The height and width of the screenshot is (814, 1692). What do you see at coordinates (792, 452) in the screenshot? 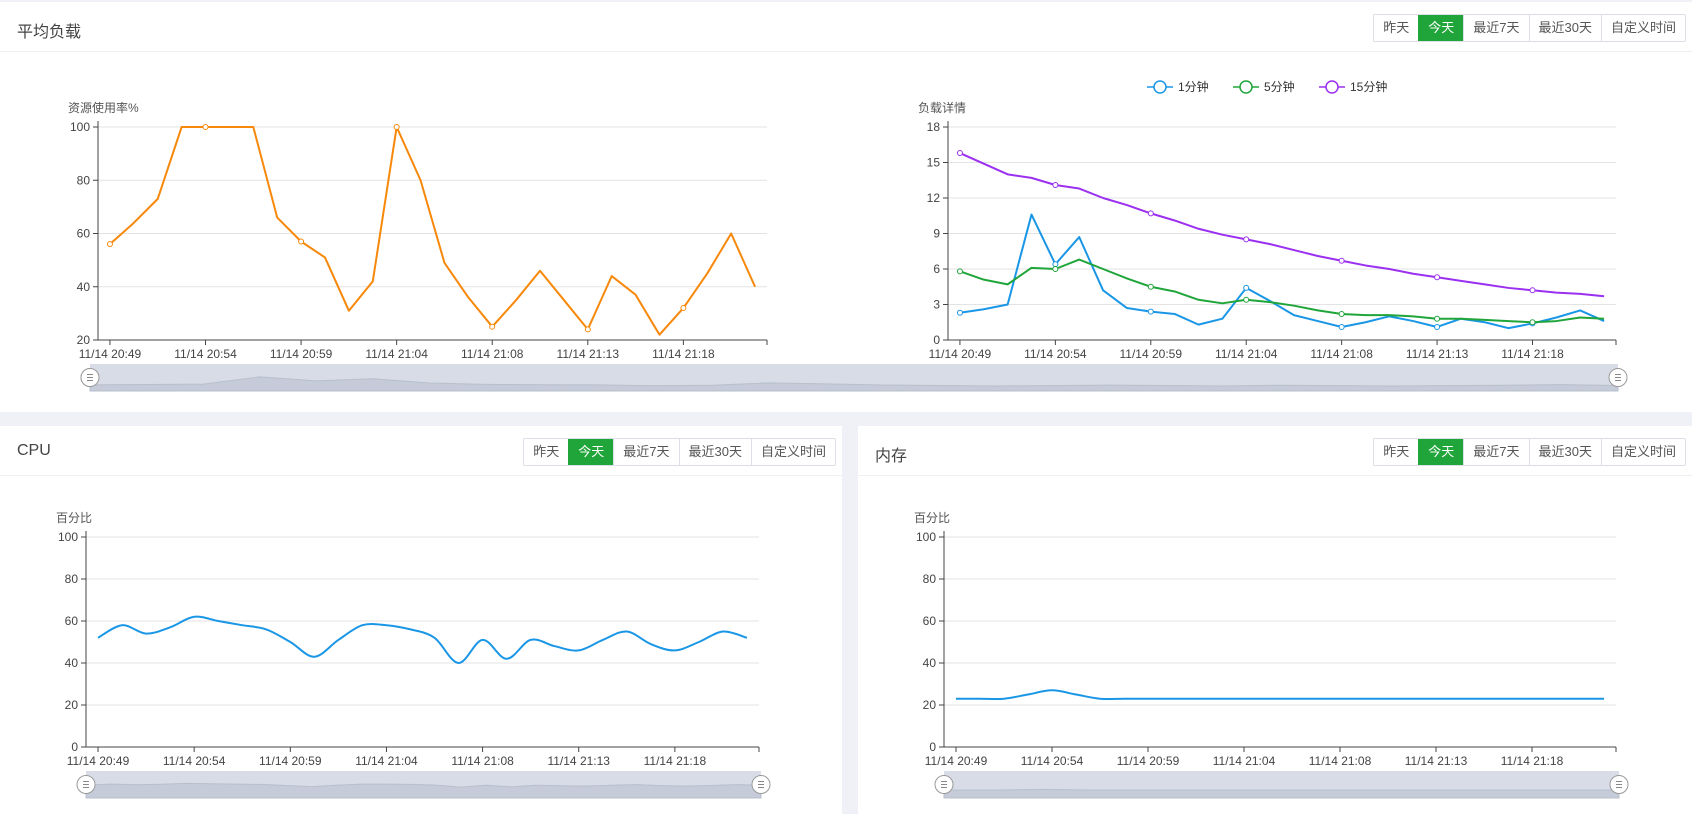
I see `cpu-range-btn-4: 自定义时间` at bounding box center [792, 452].